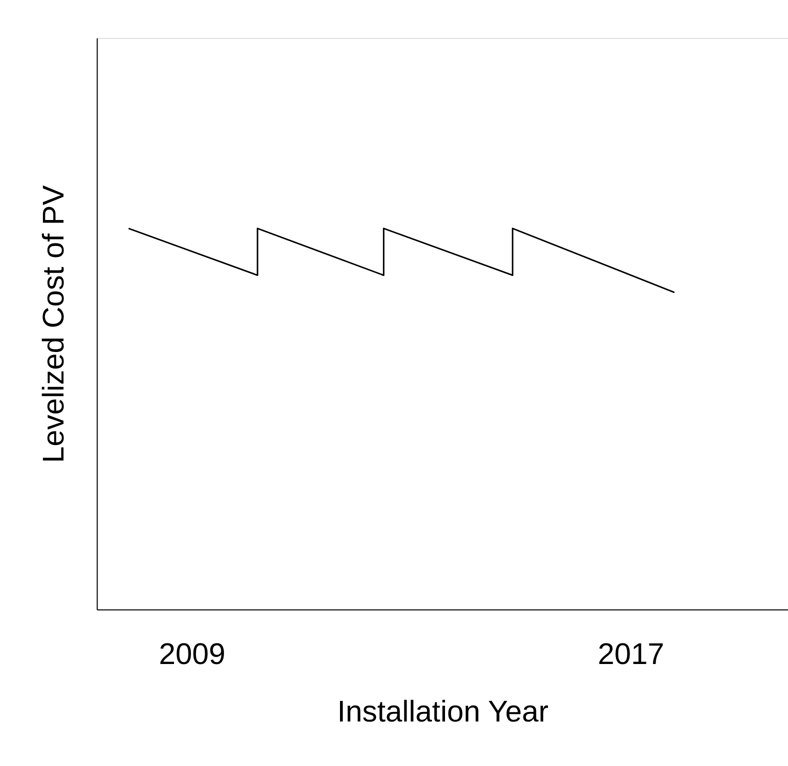 The width and height of the screenshot is (788, 766). I want to click on x-tick-label: 2009, so click(192, 654).